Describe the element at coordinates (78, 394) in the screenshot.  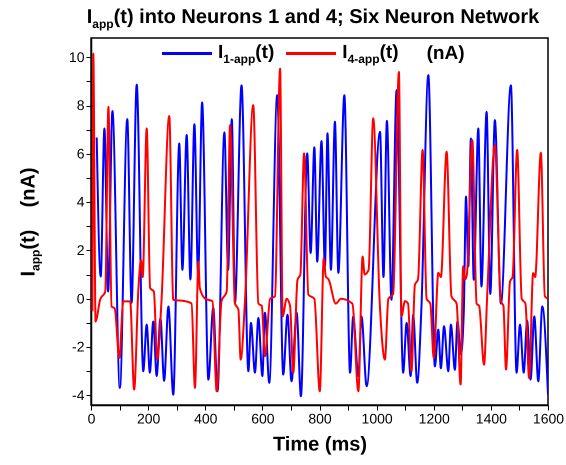
I see `y-tick-label: -4` at that location.